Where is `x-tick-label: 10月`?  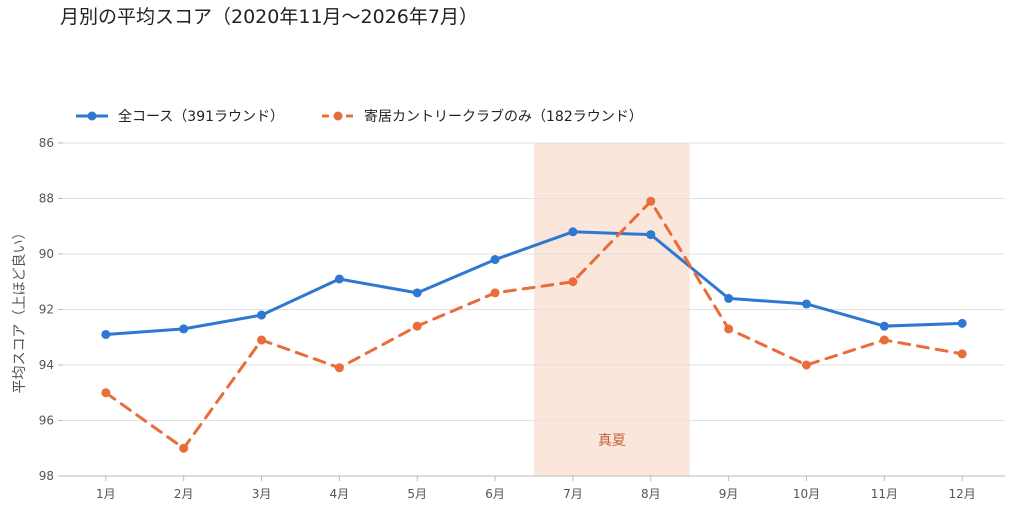
x-tick-label: 10月 is located at coordinates (806, 494).